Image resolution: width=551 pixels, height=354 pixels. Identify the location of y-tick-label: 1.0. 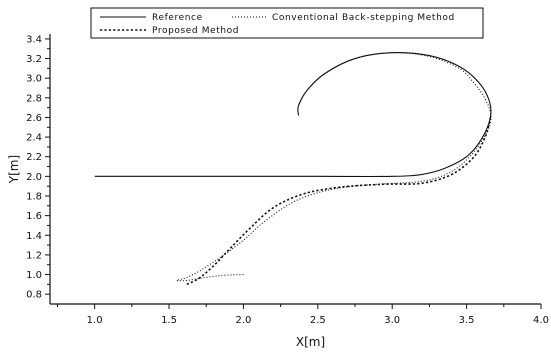
(34, 275).